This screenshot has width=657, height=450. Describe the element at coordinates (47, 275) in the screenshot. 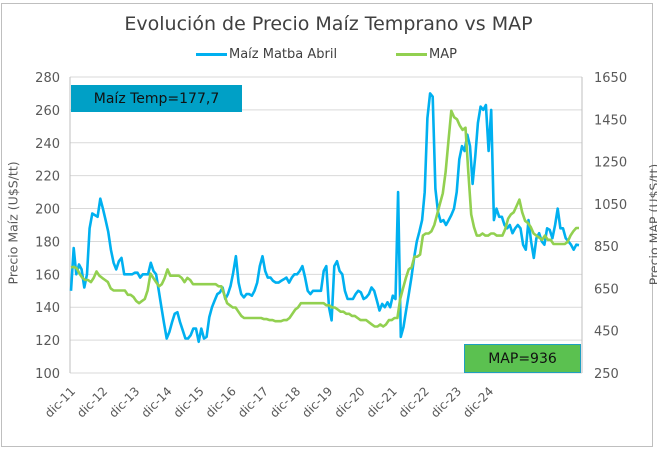

I see `y-tick-left: 160` at that location.